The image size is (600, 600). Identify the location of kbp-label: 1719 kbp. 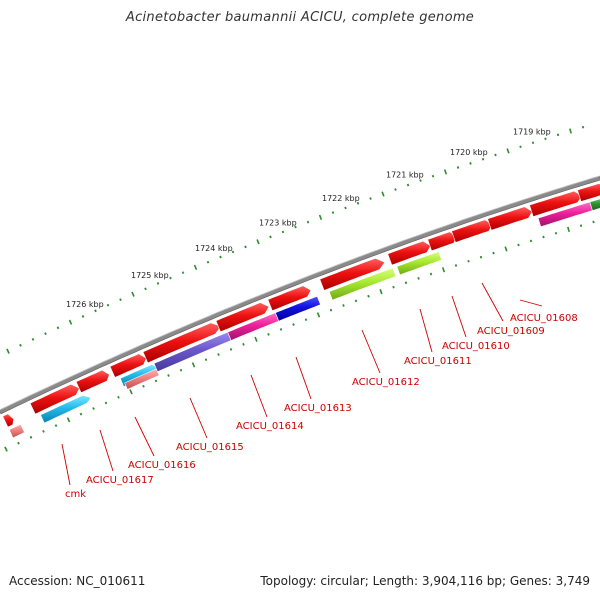
(532, 131).